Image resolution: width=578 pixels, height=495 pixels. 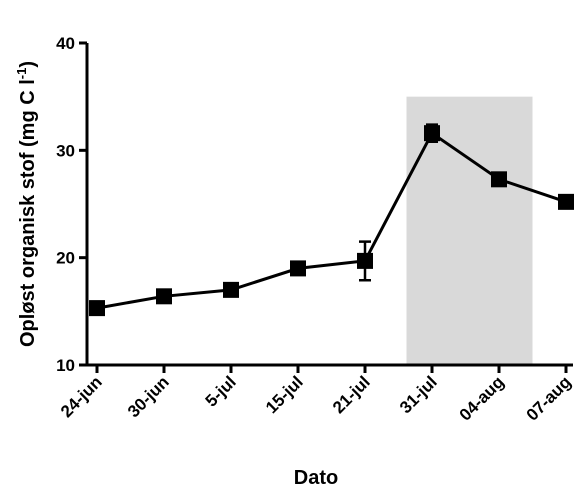 I want to click on x-tick-label: 30-jun, so click(x=148, y=396).